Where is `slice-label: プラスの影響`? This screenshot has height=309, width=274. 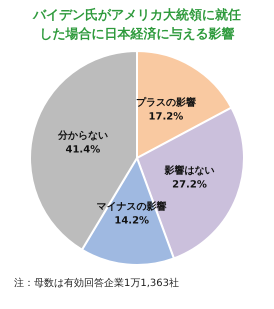
slice-label: プラスの影響 is located at coordinates (166, 102).